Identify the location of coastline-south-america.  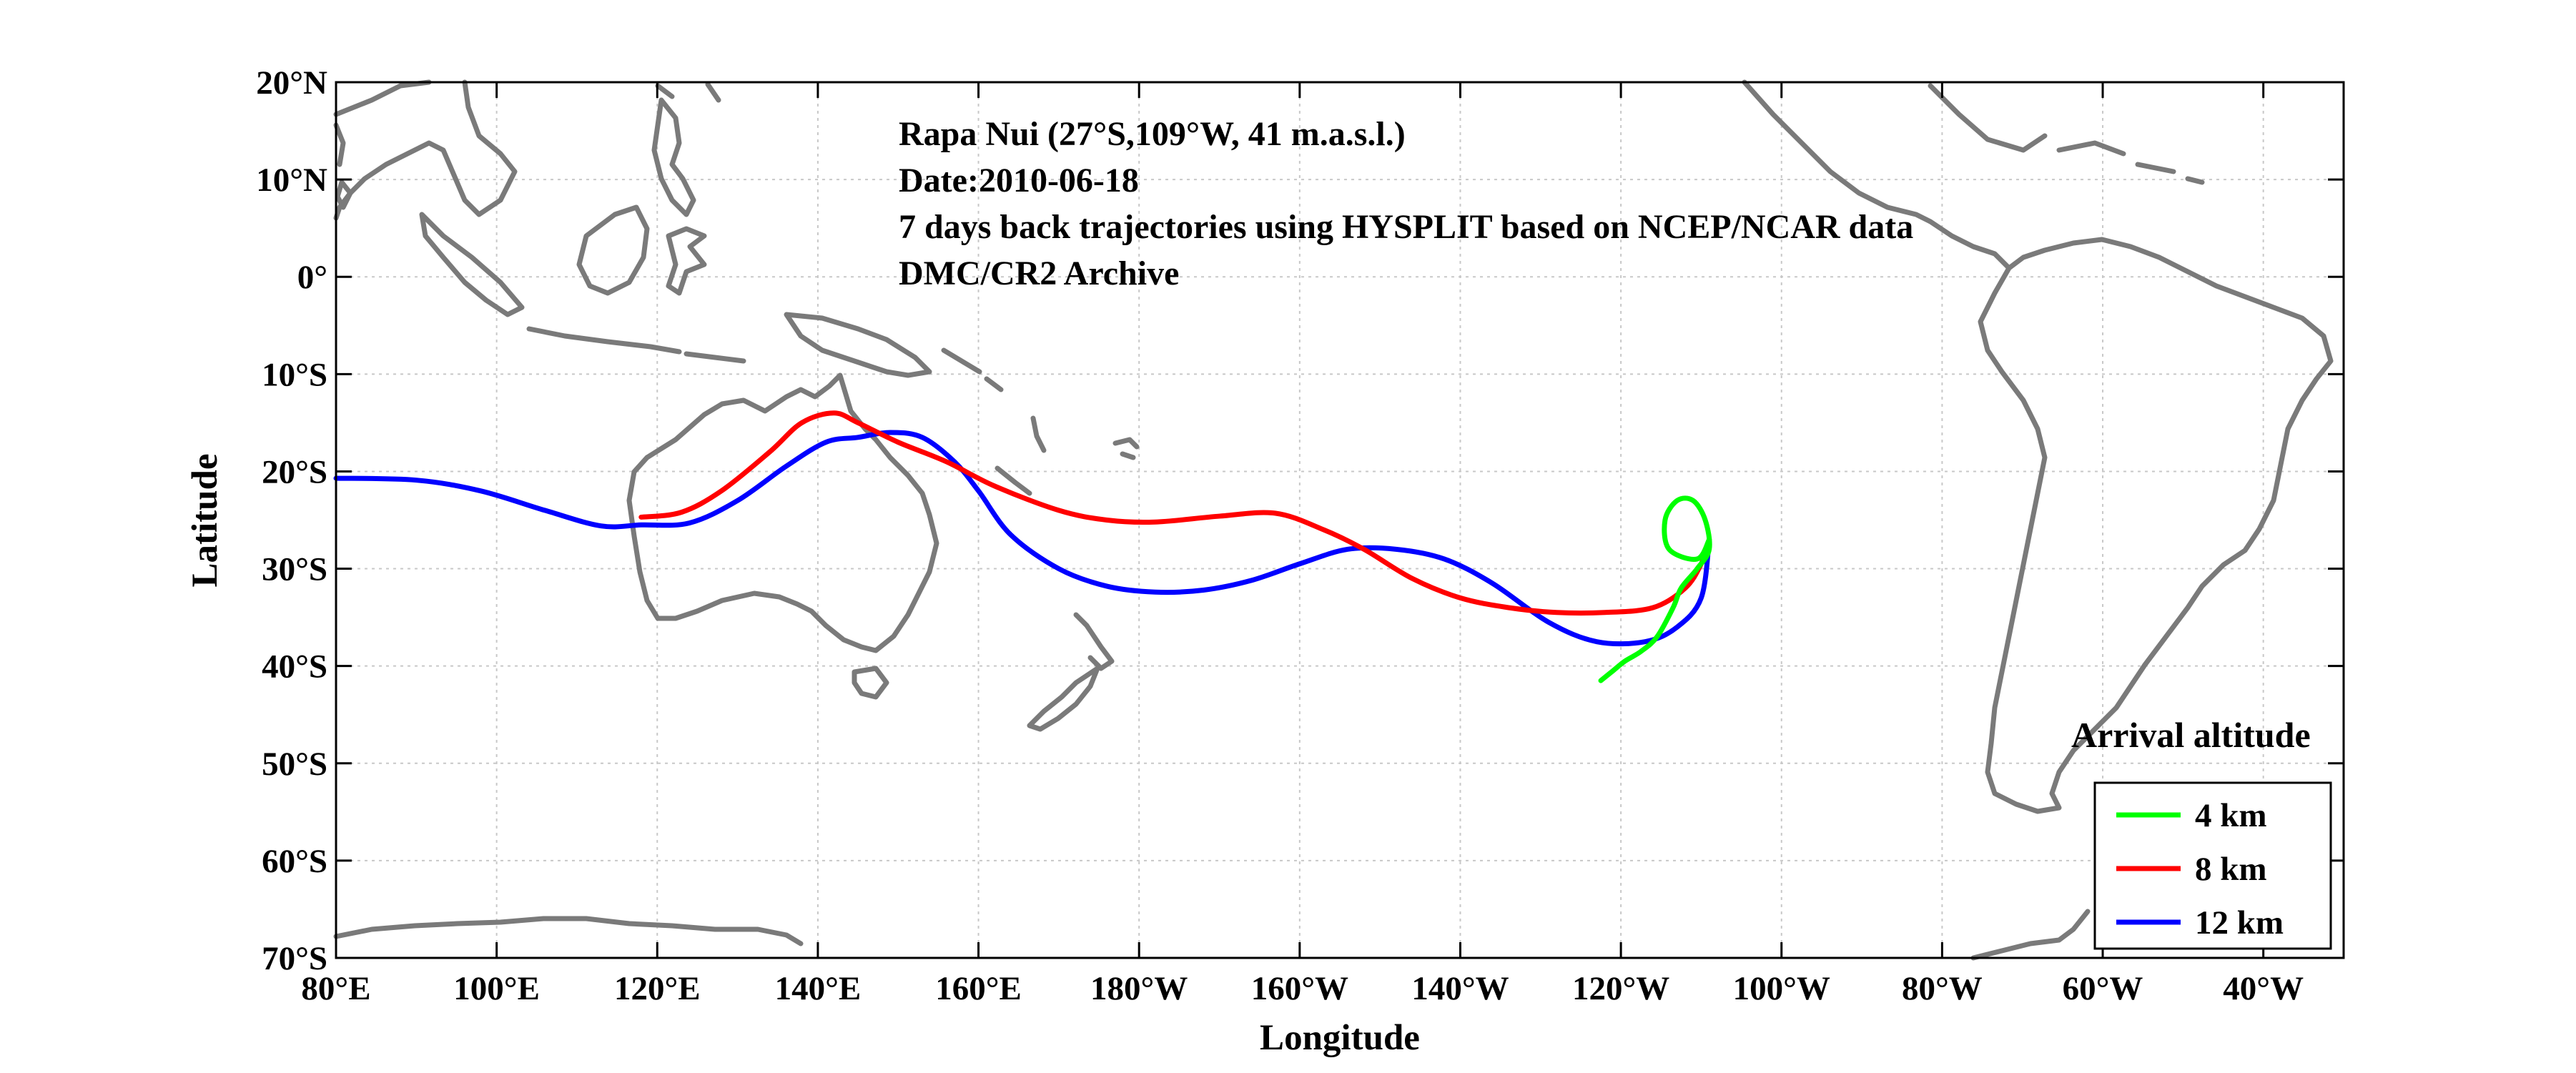
(2156, 525).